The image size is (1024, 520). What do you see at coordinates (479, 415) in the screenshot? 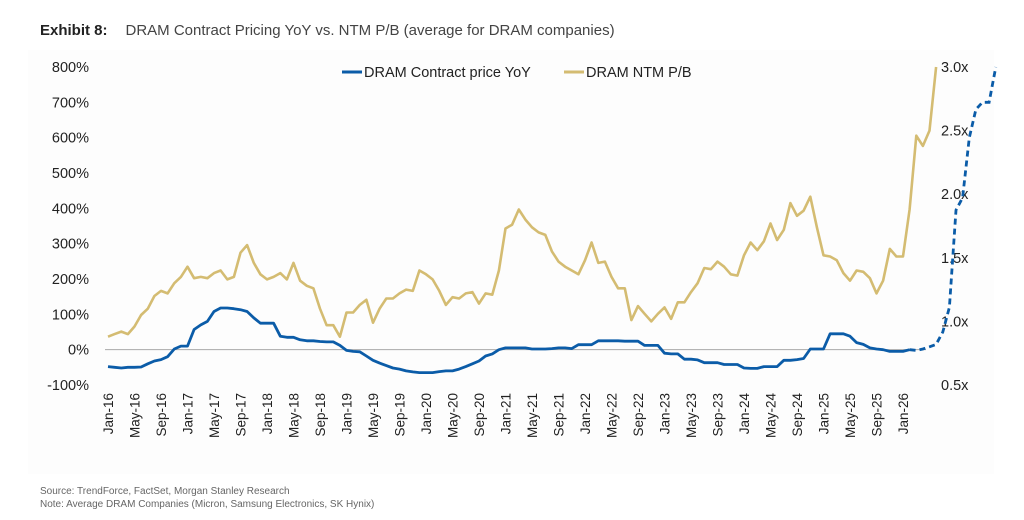
I see `x-tick-label: Sep-20` at bounding box center [479, 415].